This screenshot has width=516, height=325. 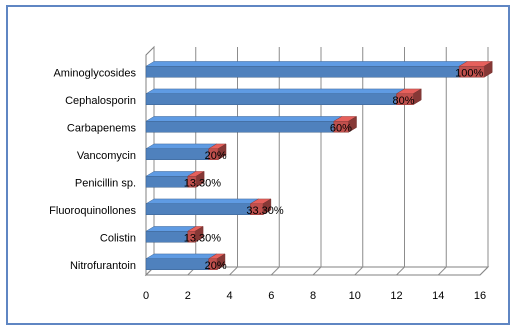 I want to click on x-tick-label: 2, so click(x=188, y=296).